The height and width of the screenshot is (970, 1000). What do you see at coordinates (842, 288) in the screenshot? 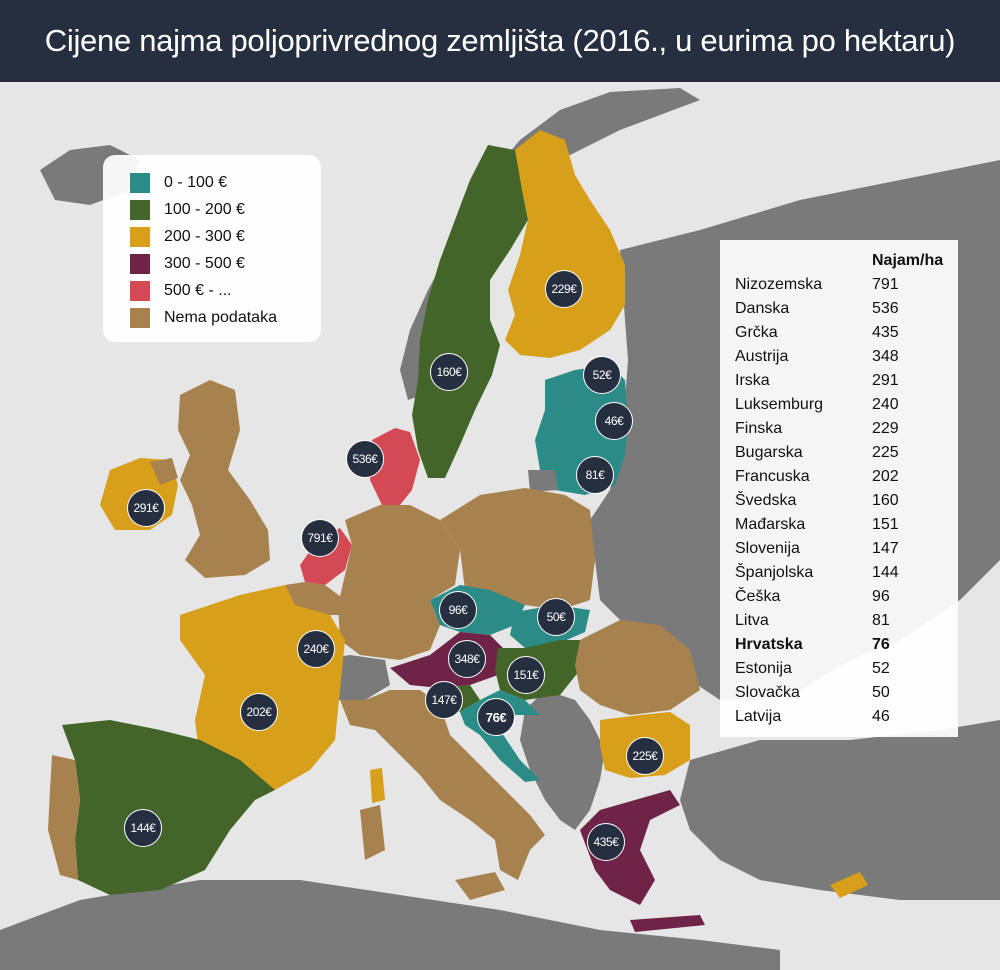
I see `table-row: Nizozemska 791` at bounding box center [842, 288].